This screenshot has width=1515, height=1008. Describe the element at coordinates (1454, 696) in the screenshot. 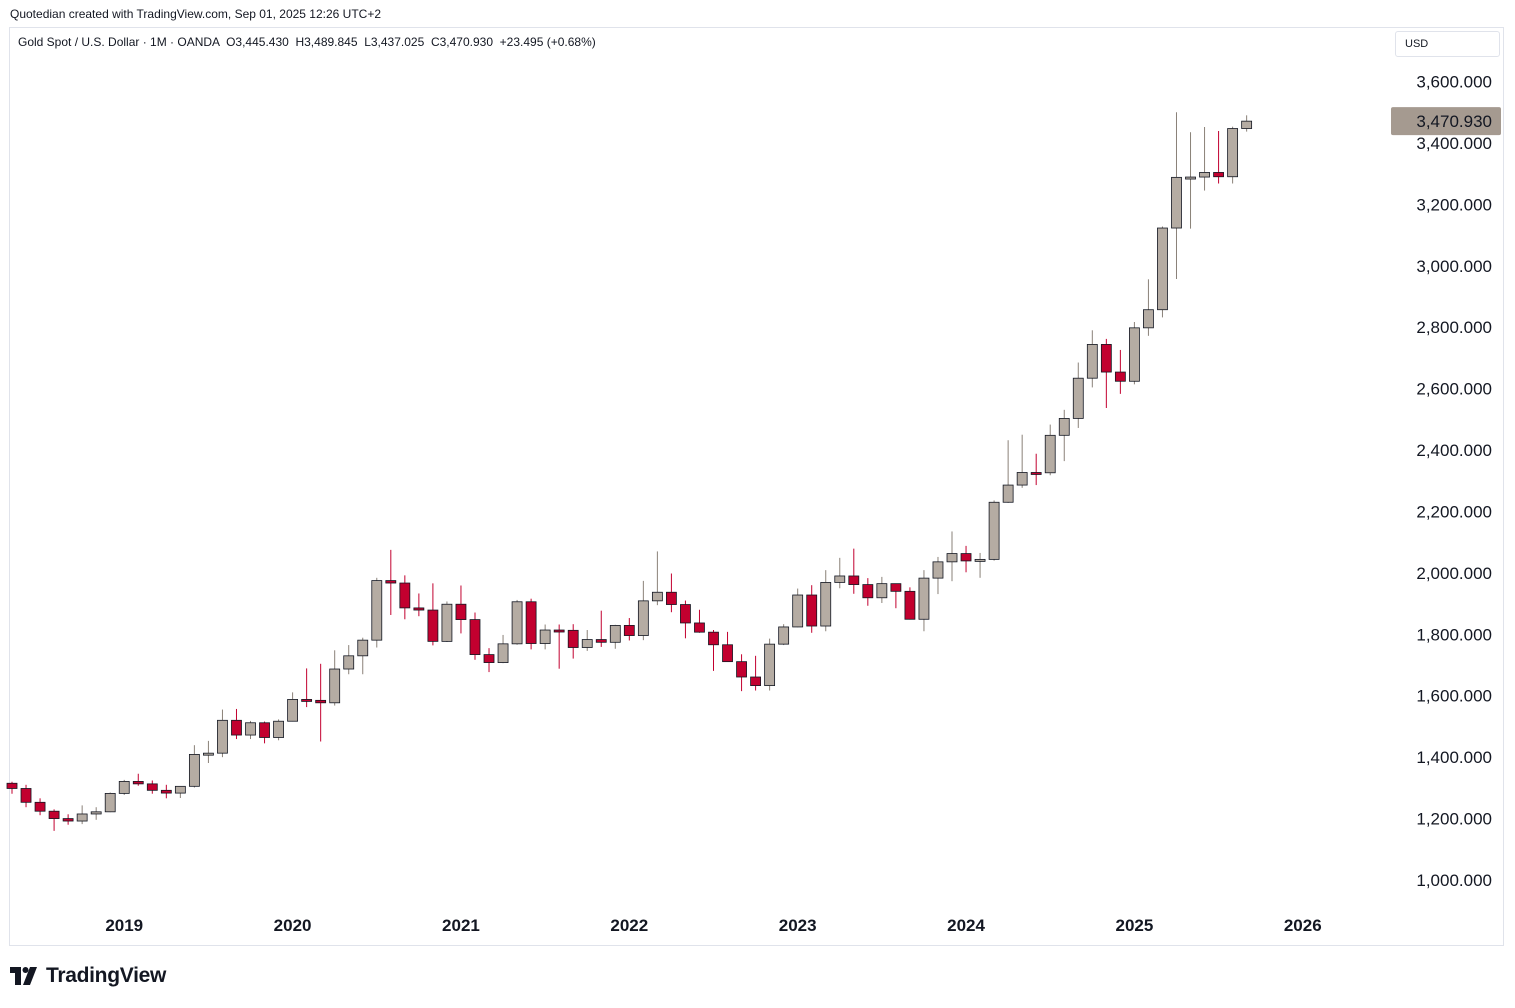

I see `y-tick-label: 1,600.000` at that location.